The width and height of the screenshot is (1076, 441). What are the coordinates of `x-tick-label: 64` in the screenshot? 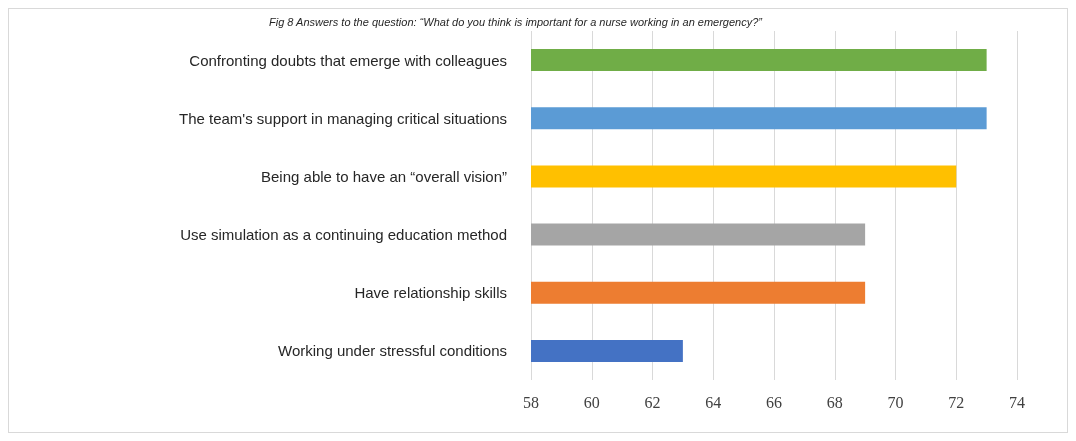 It's located at (713, 402).